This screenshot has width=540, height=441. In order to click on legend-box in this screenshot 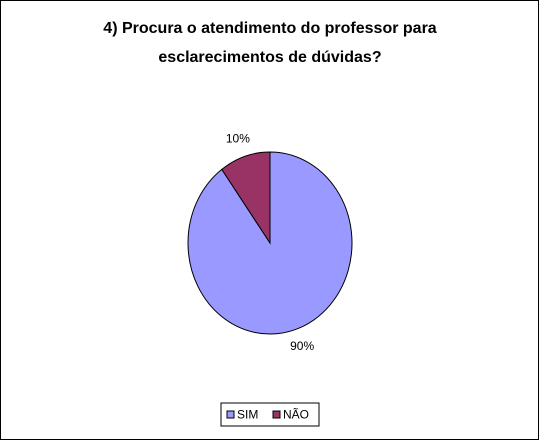, I will do `click(270, 414)`.